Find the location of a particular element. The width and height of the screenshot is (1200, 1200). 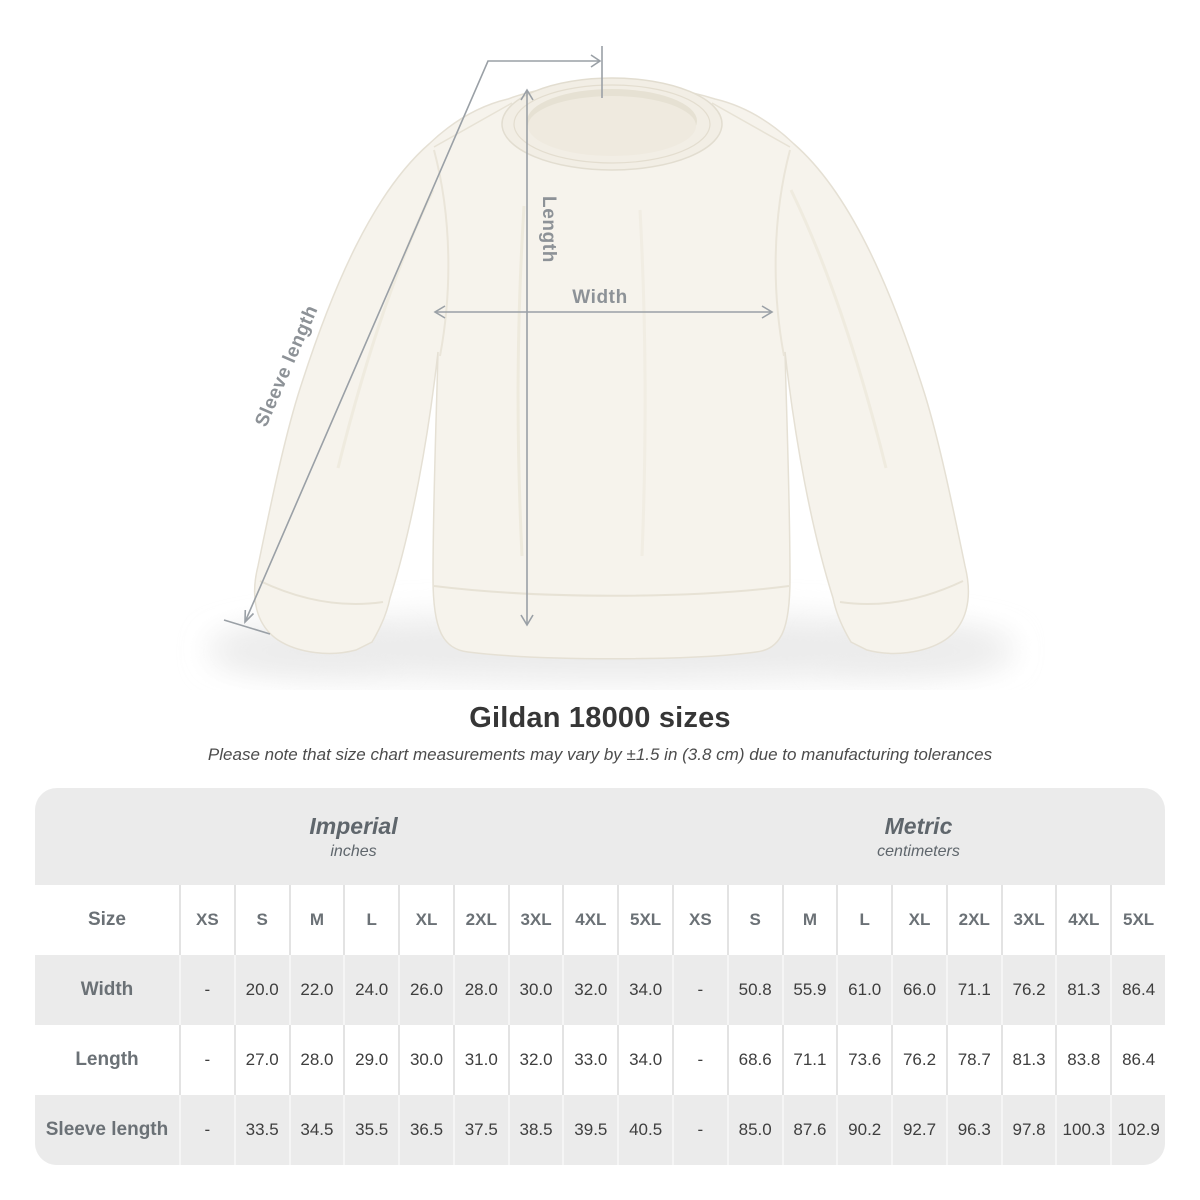

row-header-width: Width is located at coordinates (107, 990).